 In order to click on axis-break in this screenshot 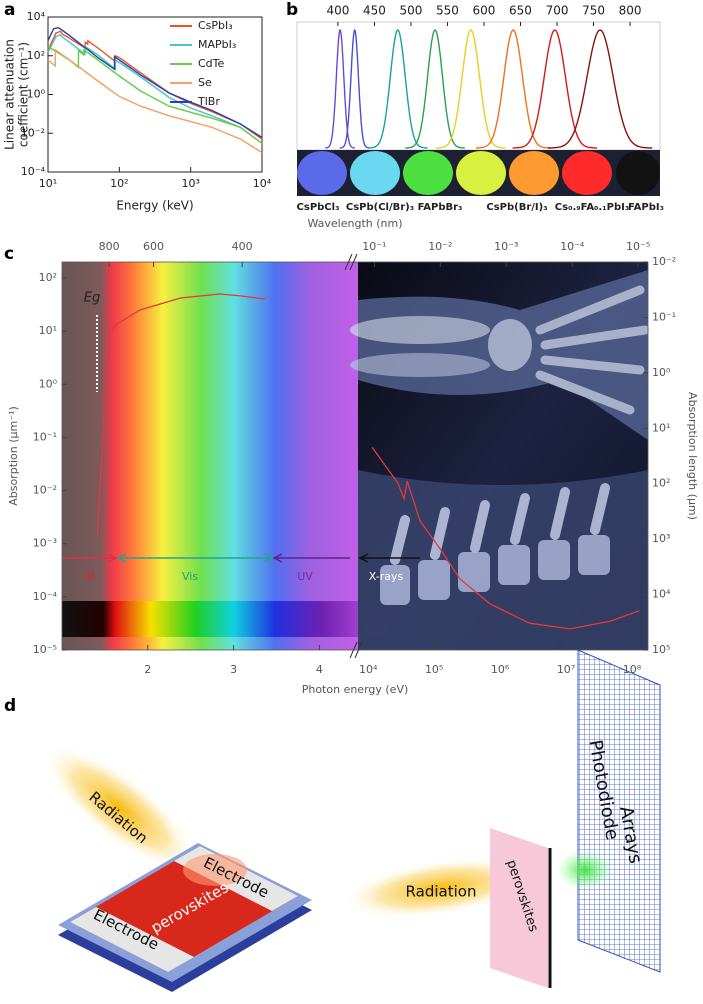, I will do `click(353, 456)`.